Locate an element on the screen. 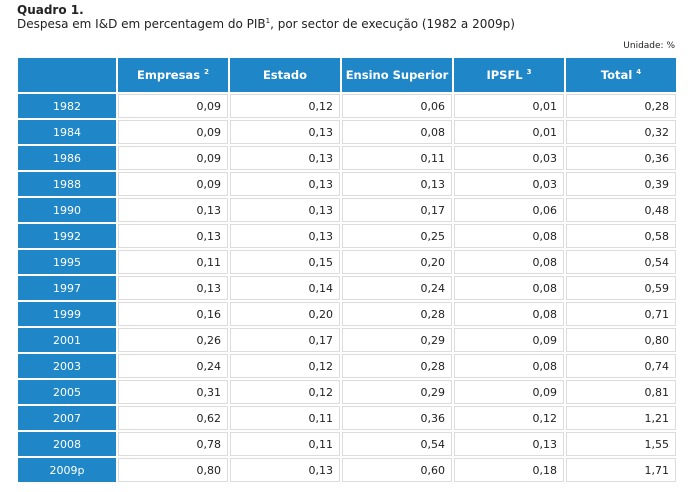 The height and width of the screenshot is (492, 695). value-cell: 0,62 is located at coordinates (173, 418).